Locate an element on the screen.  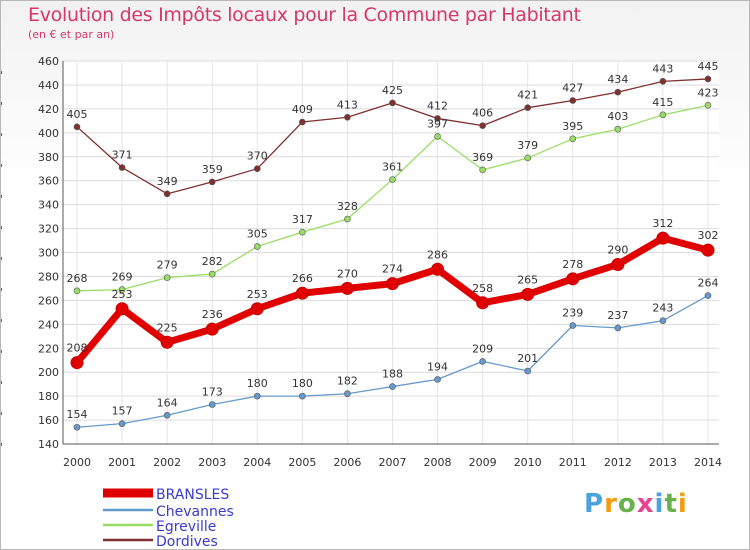
y-tick-label: 280 is located at coordinates (48, 276).